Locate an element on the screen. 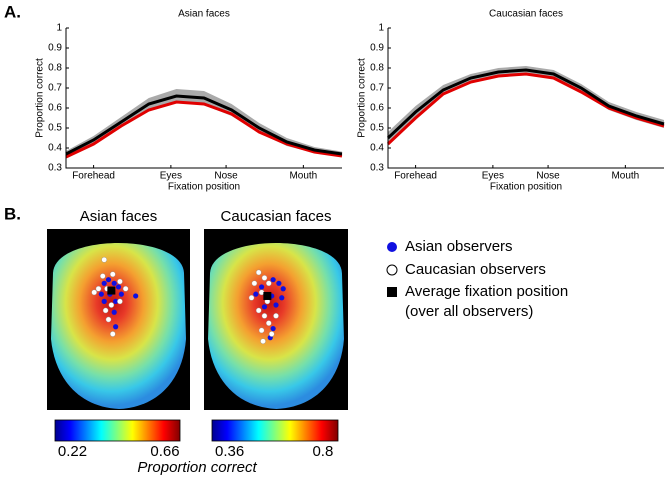 The width and height of the screenshot is (670, 481). panel-label: A. is located at coordinates (12, 11).